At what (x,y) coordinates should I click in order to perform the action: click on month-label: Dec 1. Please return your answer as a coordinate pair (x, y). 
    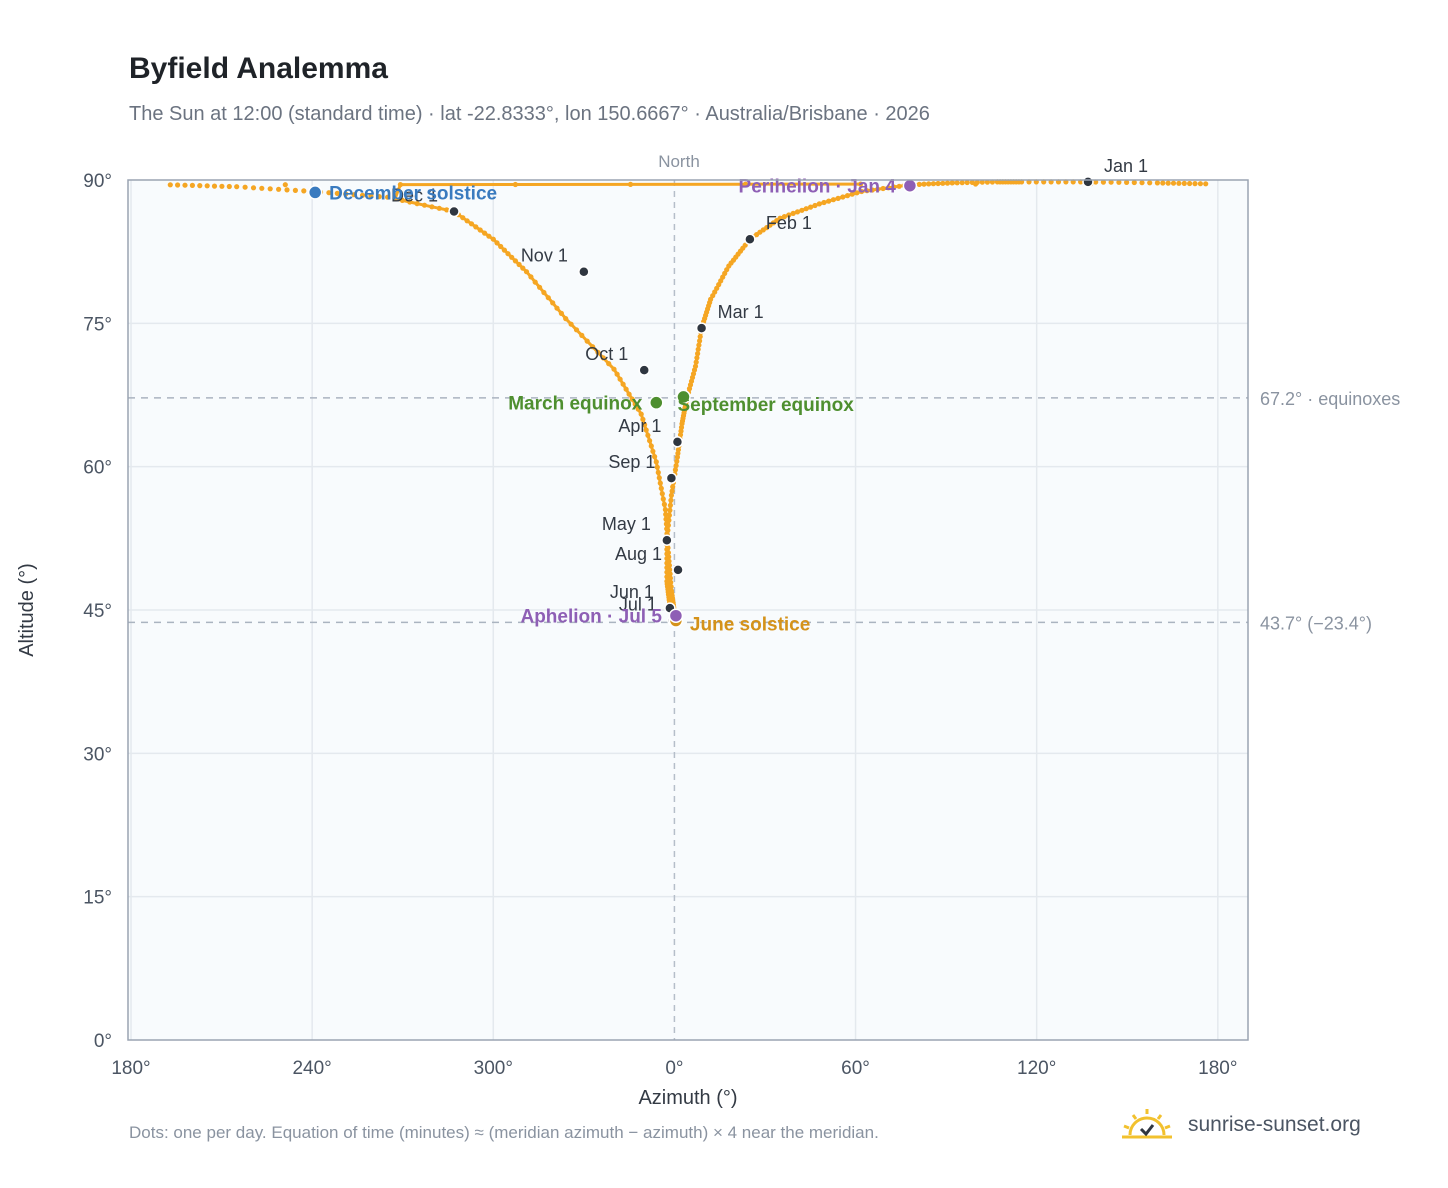
    Looking at the image, I should click on (414, 196).